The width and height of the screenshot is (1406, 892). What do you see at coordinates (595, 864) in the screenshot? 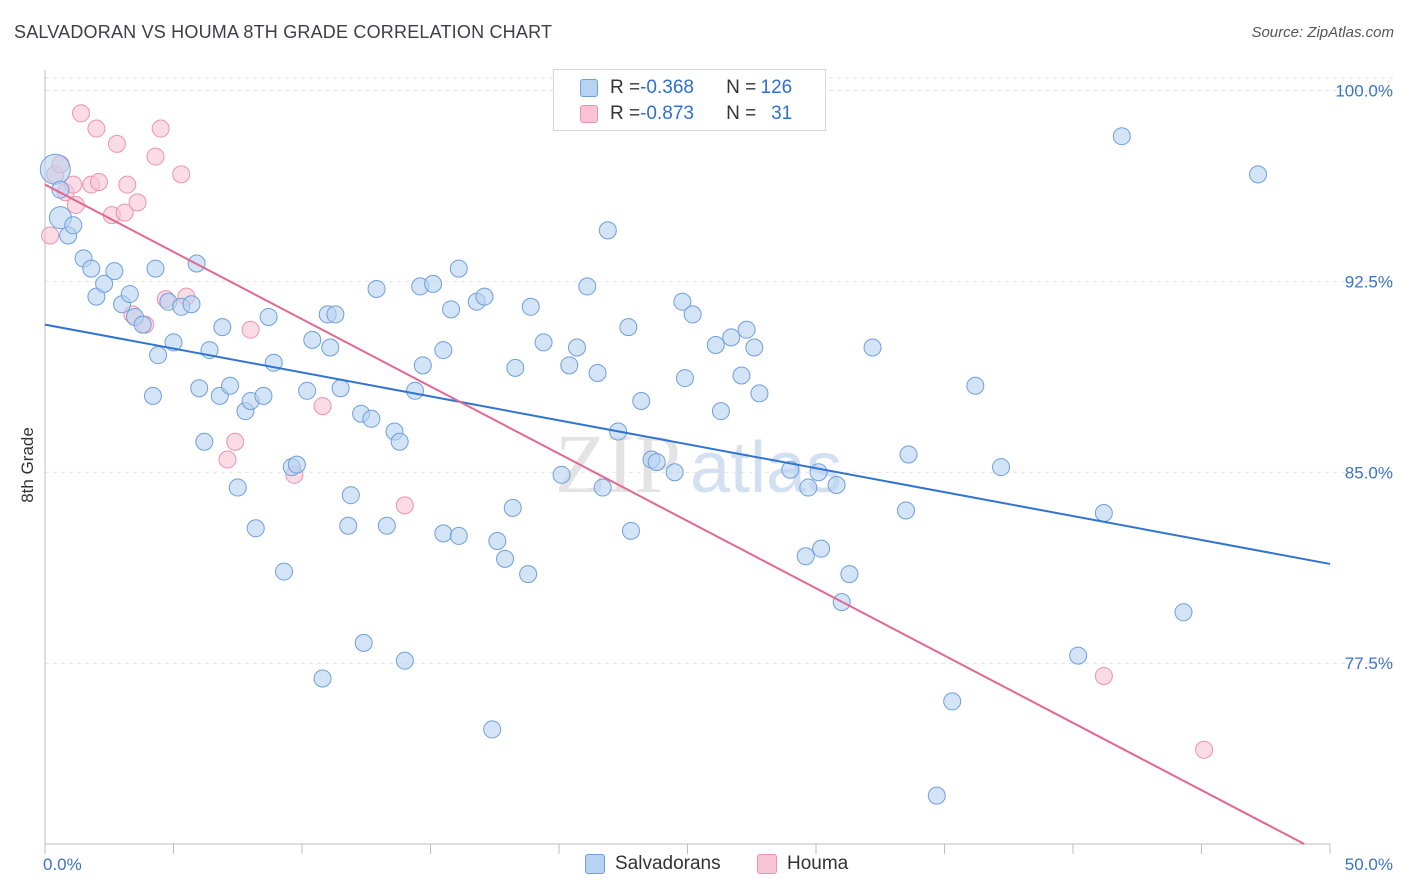
I see `salvadorans-legend-swatch` at bounding box center [595, 864].